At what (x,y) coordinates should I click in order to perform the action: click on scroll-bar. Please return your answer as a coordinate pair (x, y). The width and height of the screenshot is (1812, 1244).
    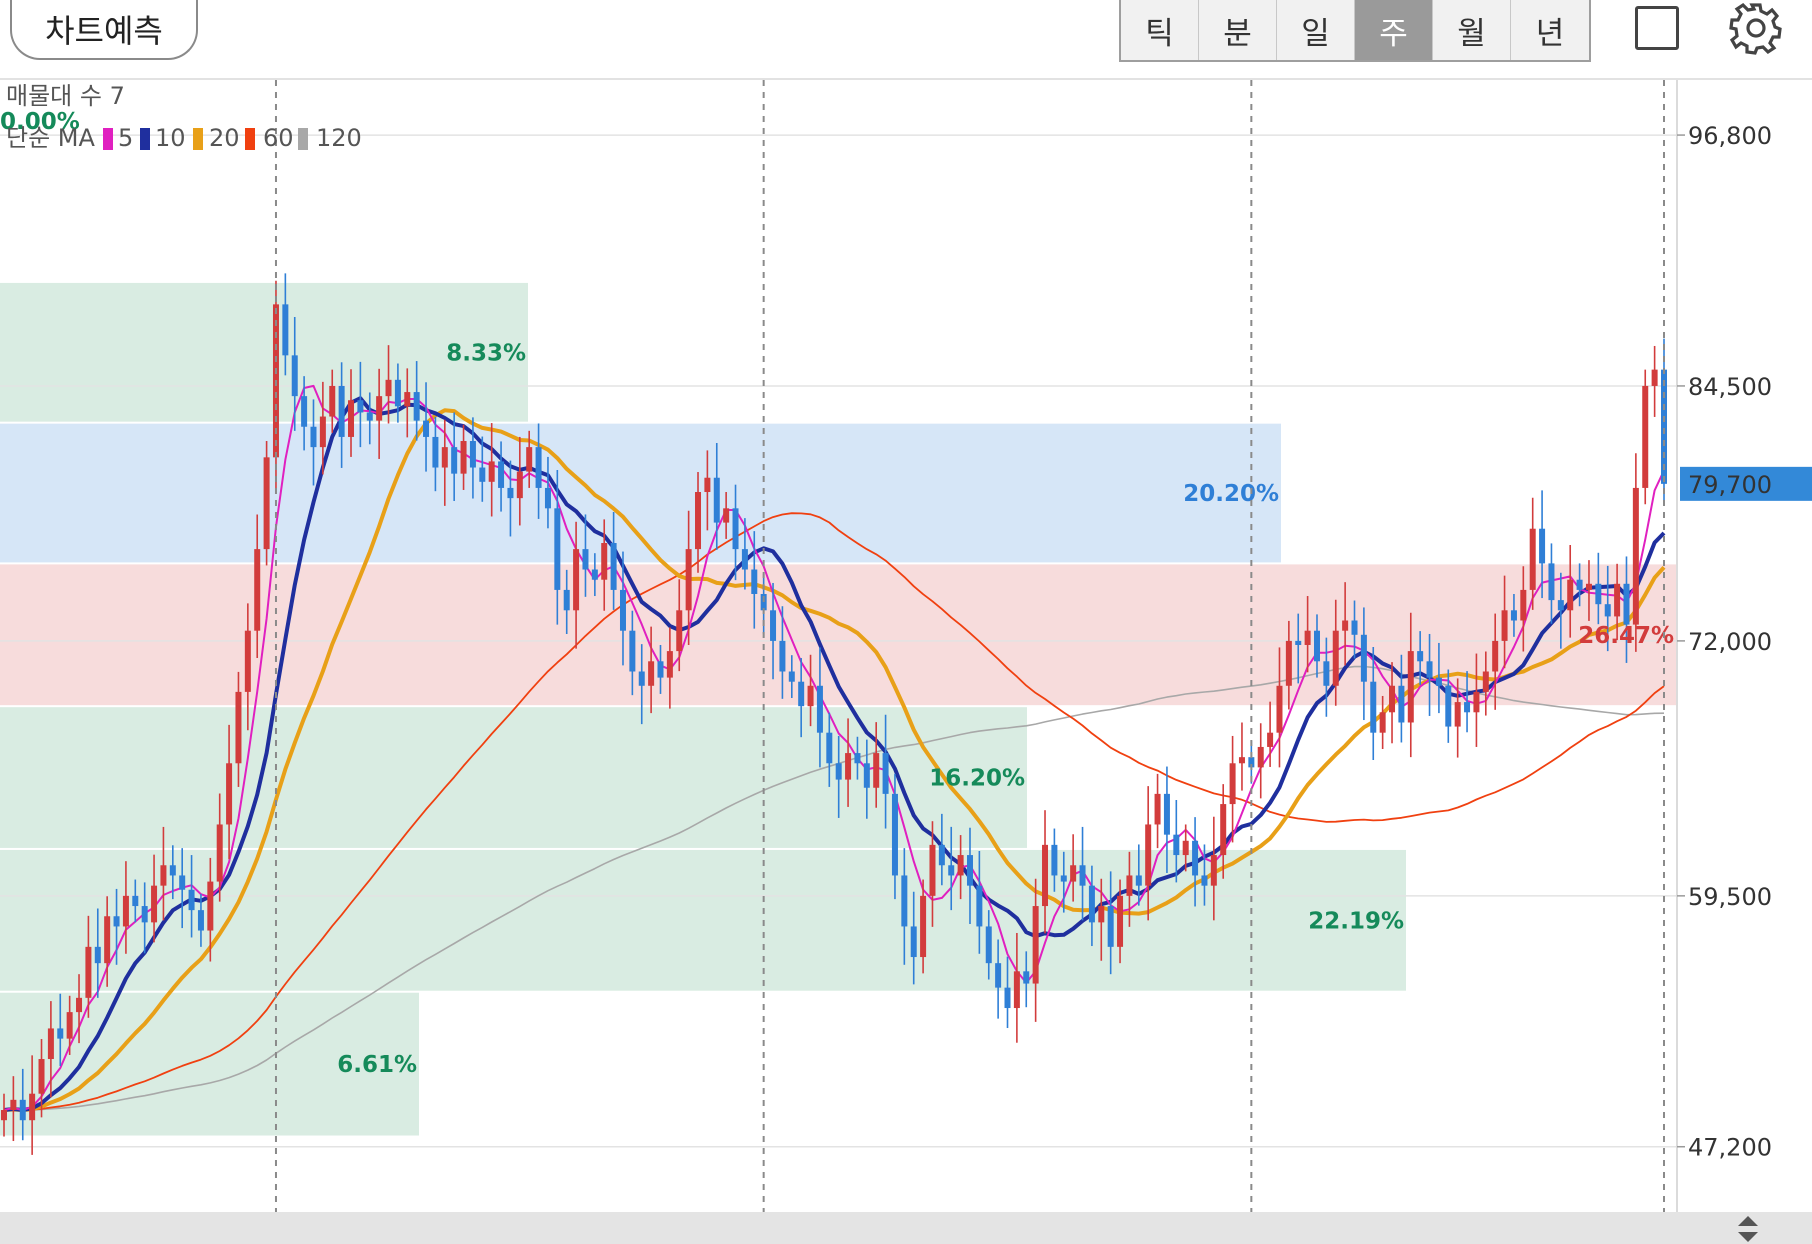
    Looking at the image, I should click on (906, 1228).